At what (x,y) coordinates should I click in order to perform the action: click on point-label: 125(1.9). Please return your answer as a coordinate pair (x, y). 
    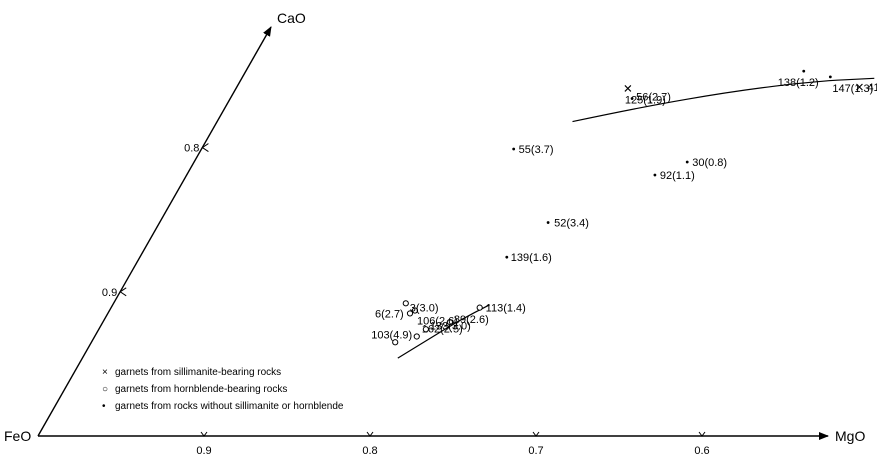
    Looking at the image, I should click on (645, 100).